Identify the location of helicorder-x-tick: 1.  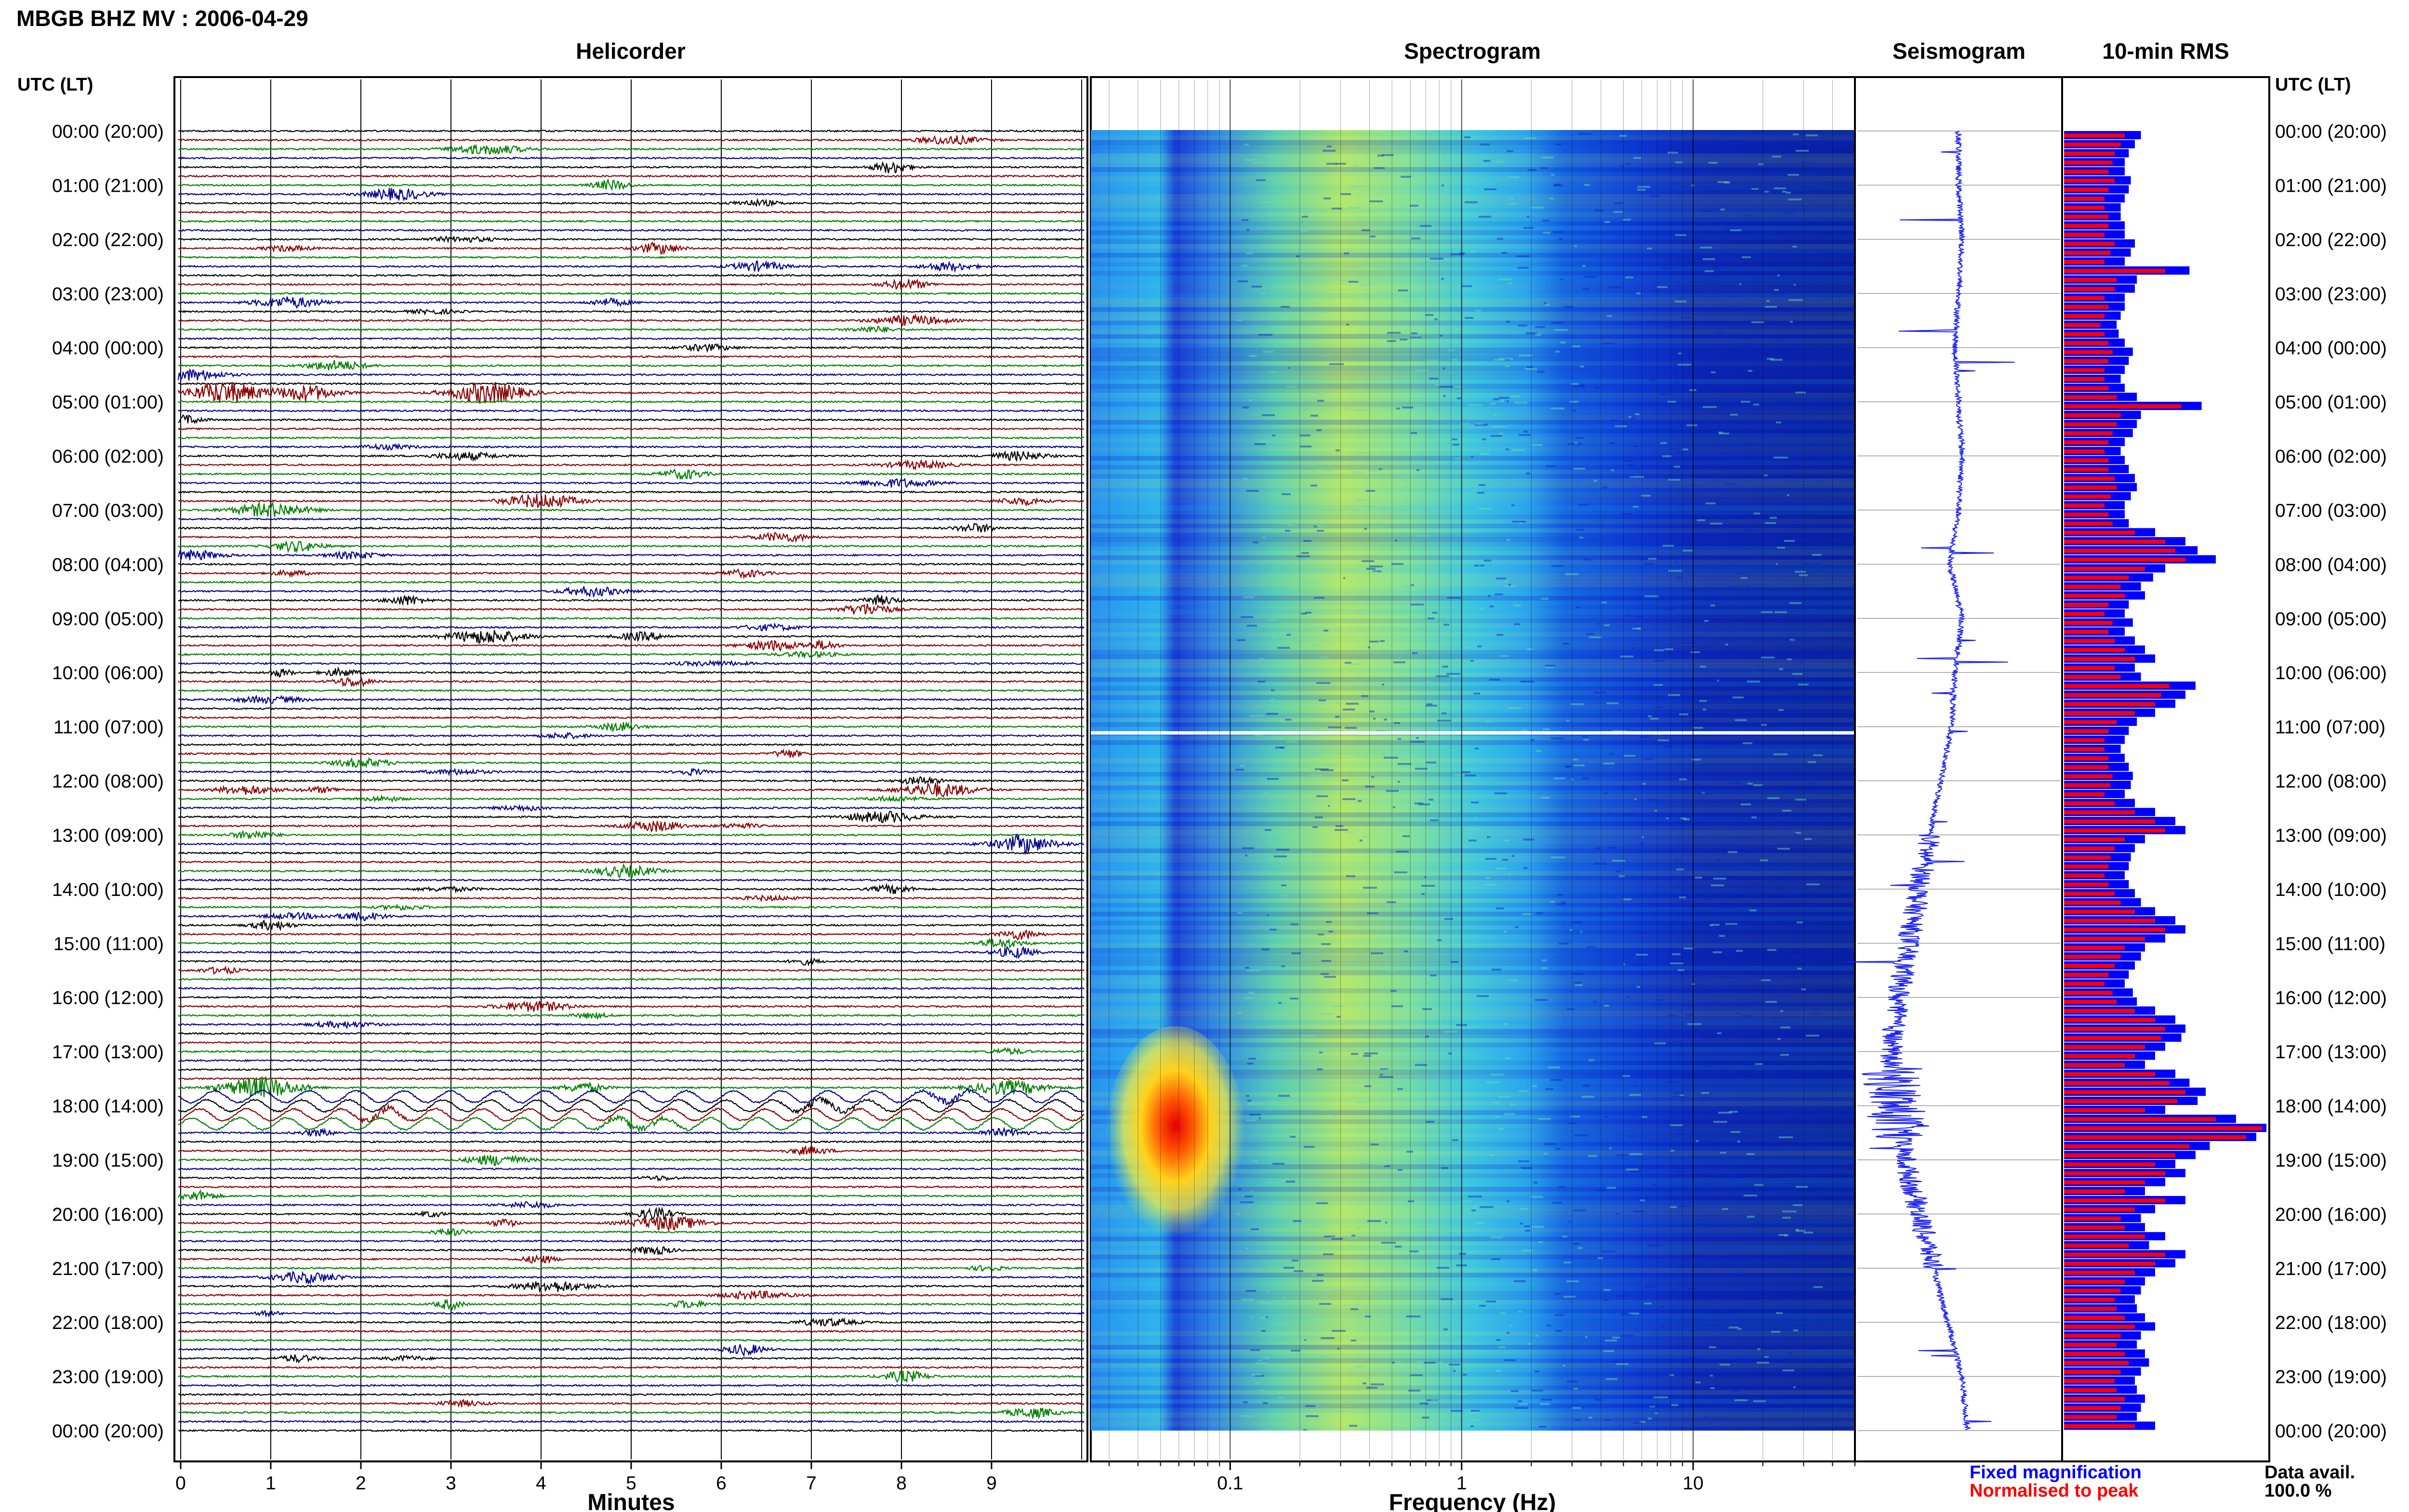
(270, 1483).